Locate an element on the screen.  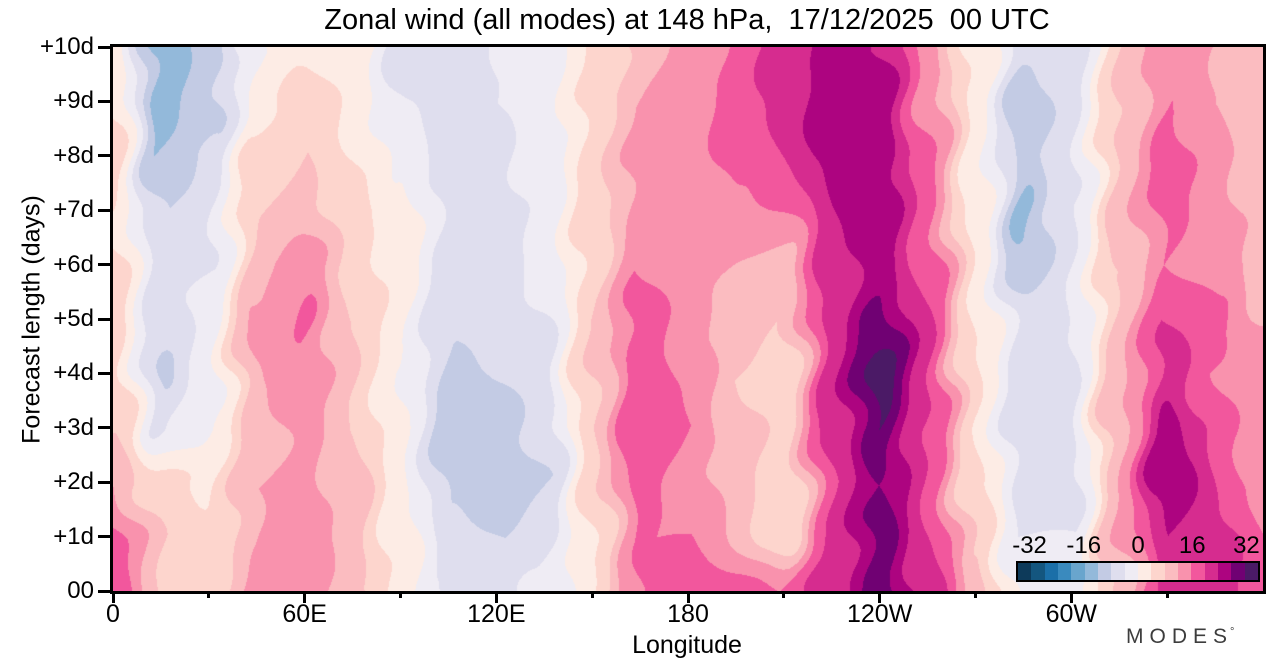
x-axis-title: Longitude is located at coordinates (687, 645).